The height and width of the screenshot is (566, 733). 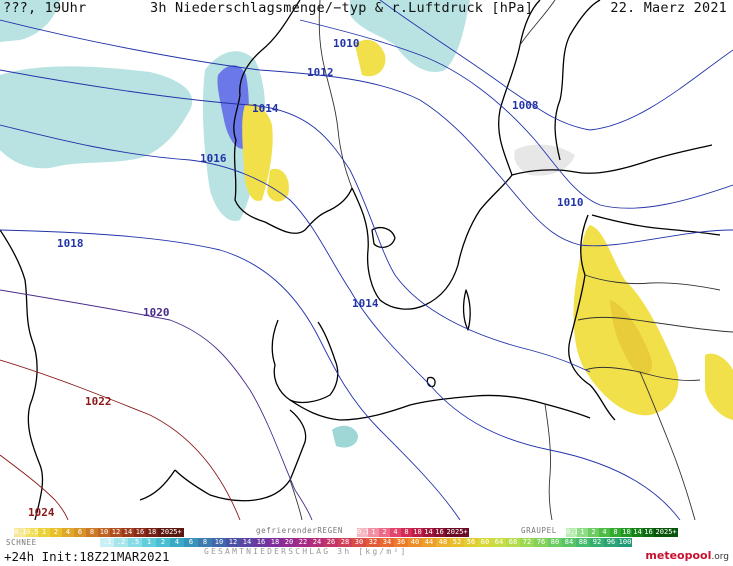 I want to click on rain-scale-cell: 1, so click(x=44, y=532).